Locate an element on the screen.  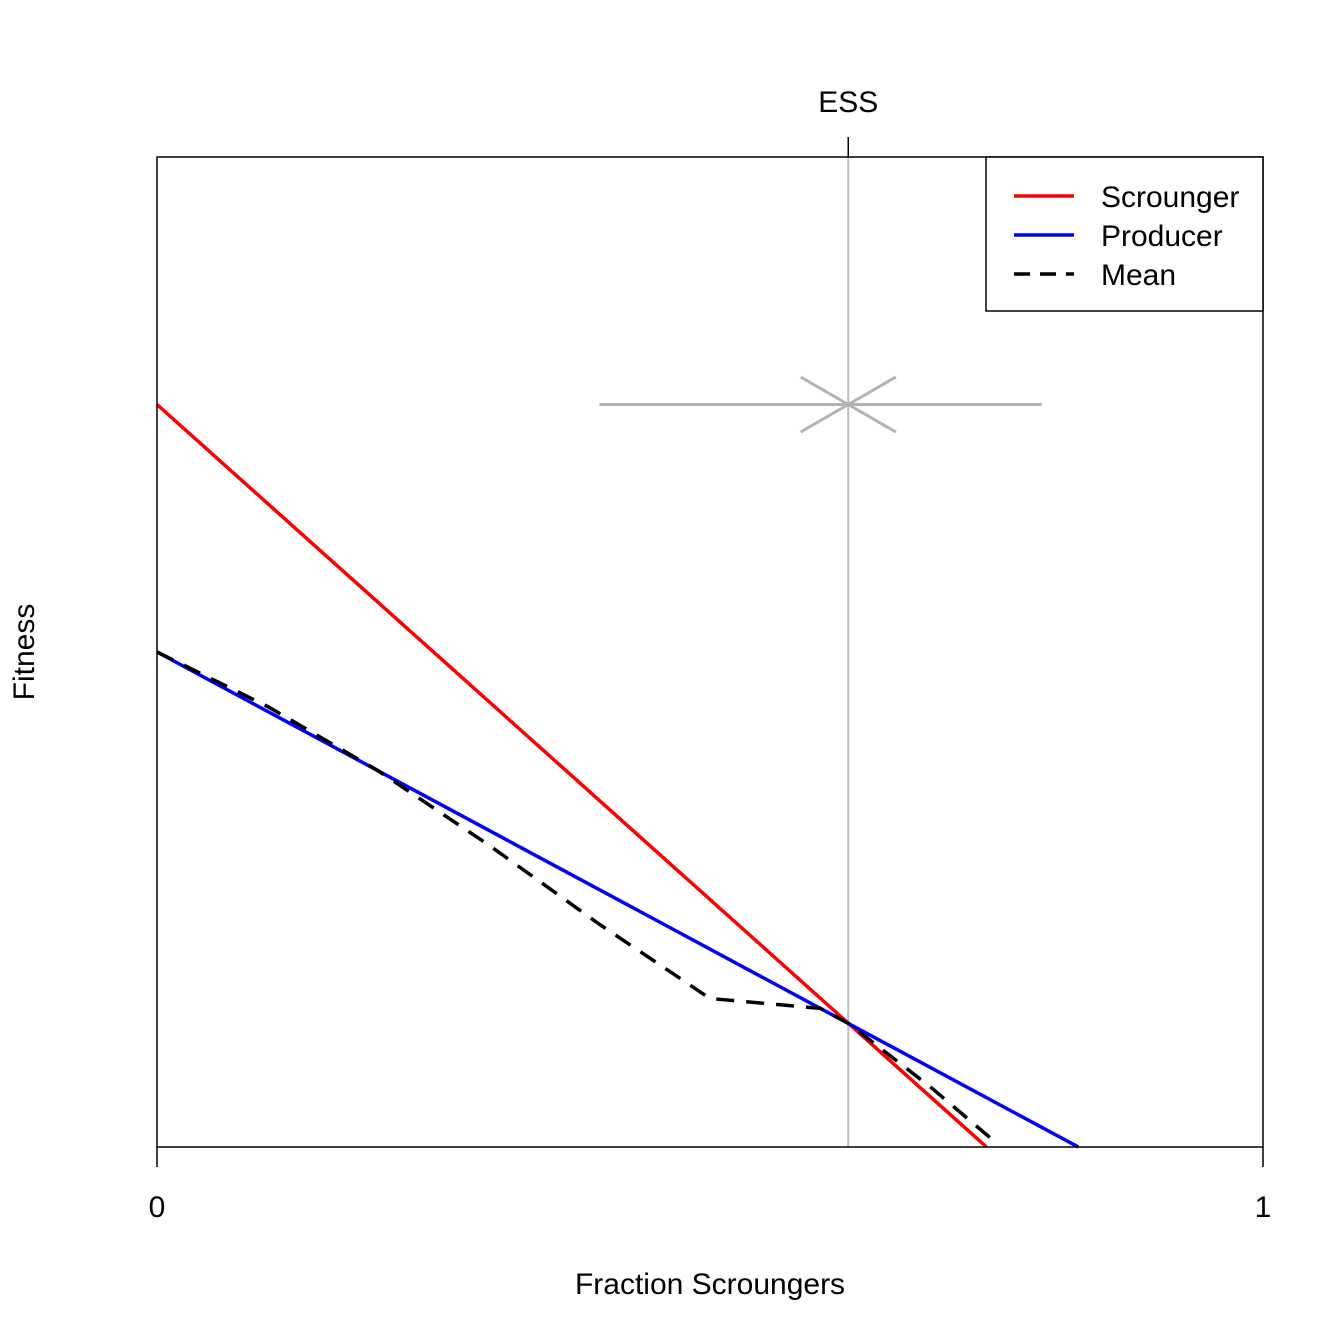
ess-tick-label: ESS is located at coordinates (848, 102).